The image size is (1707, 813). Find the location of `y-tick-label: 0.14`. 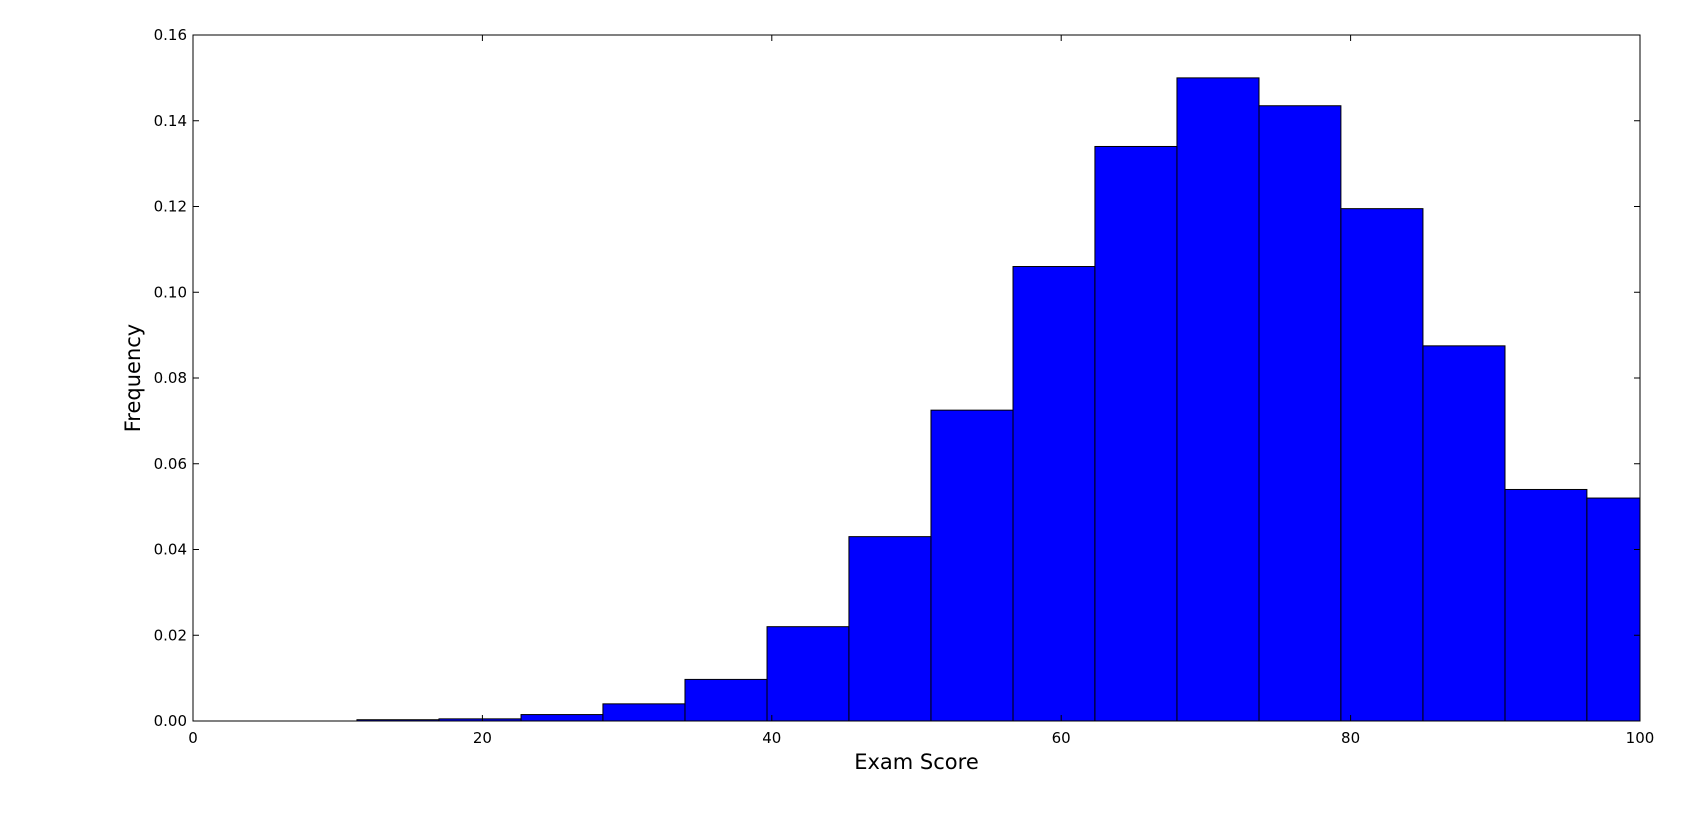

y-tick-label: 0.14 is located at coordinates (170, 121).